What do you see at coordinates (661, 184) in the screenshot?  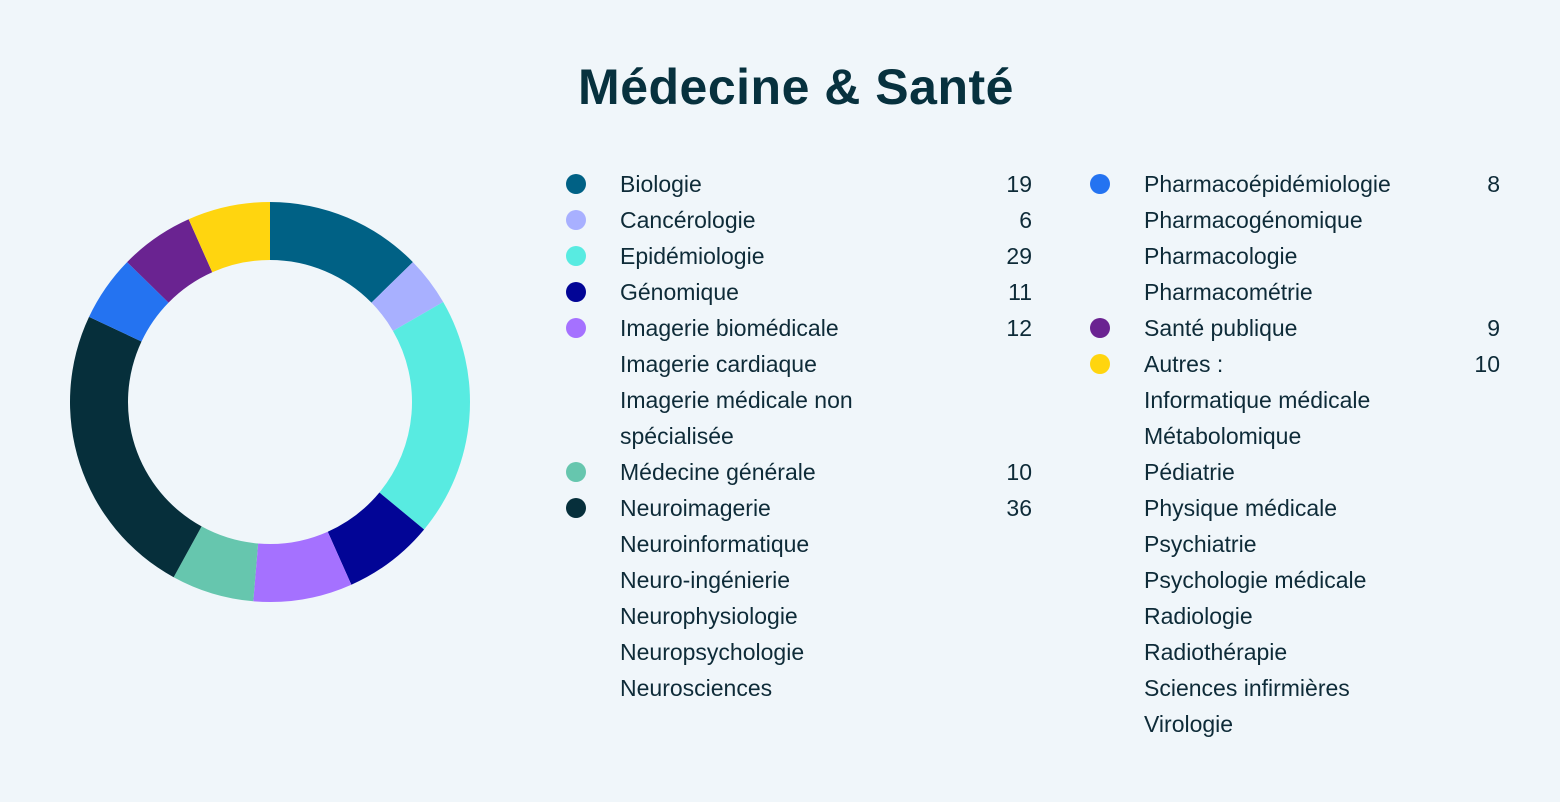 I see `legend-label: Biologie` at bounding box center [661, 184].